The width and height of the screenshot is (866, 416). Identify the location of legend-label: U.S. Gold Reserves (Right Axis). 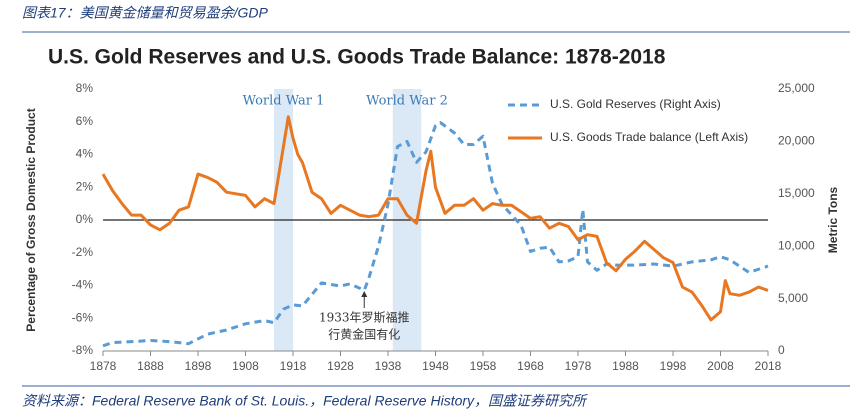
(635, 104).